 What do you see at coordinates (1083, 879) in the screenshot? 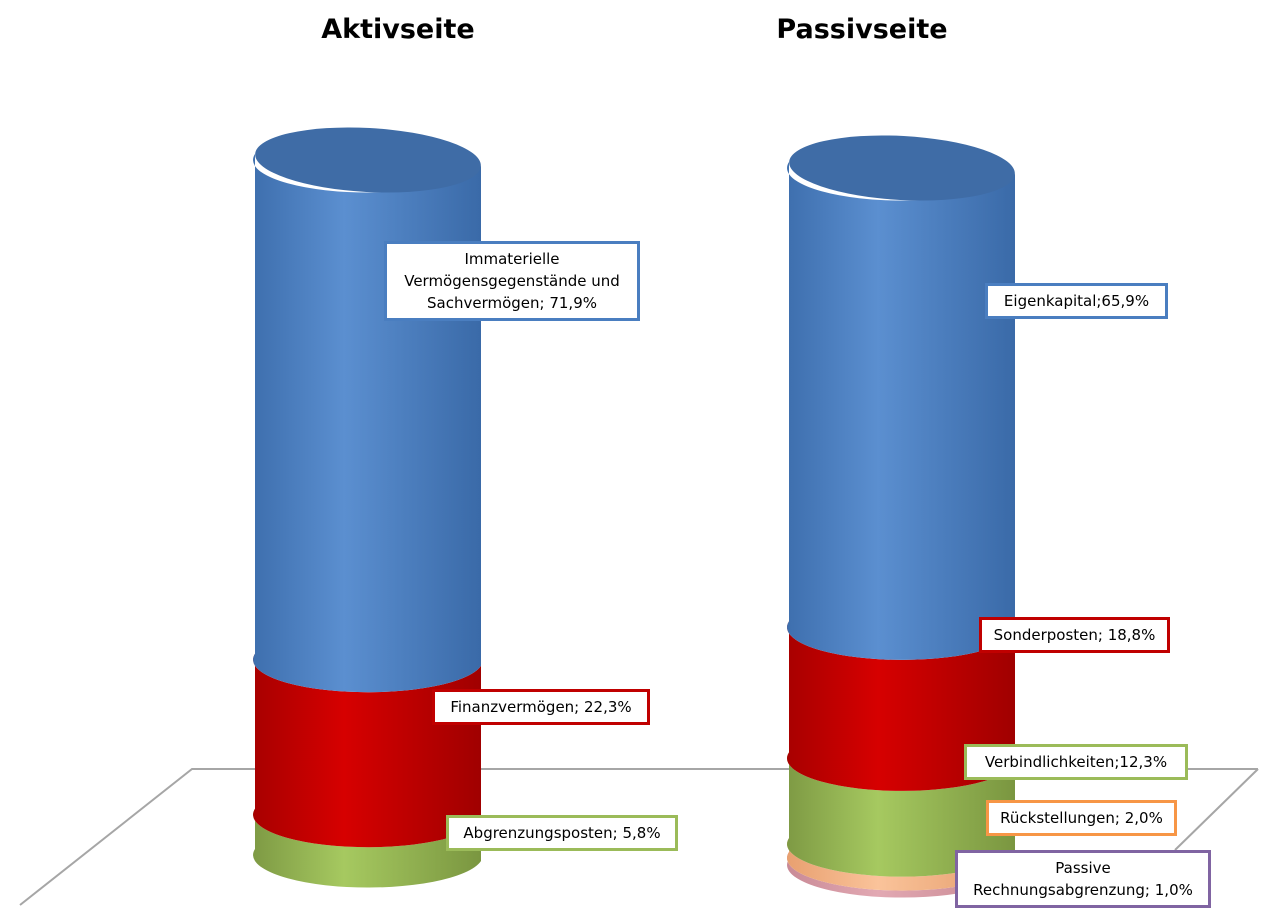
I see `data-label-passiv-0: Passive Rechnungsabgrenzung; 1,0%` at bounding box center [1083, 879].